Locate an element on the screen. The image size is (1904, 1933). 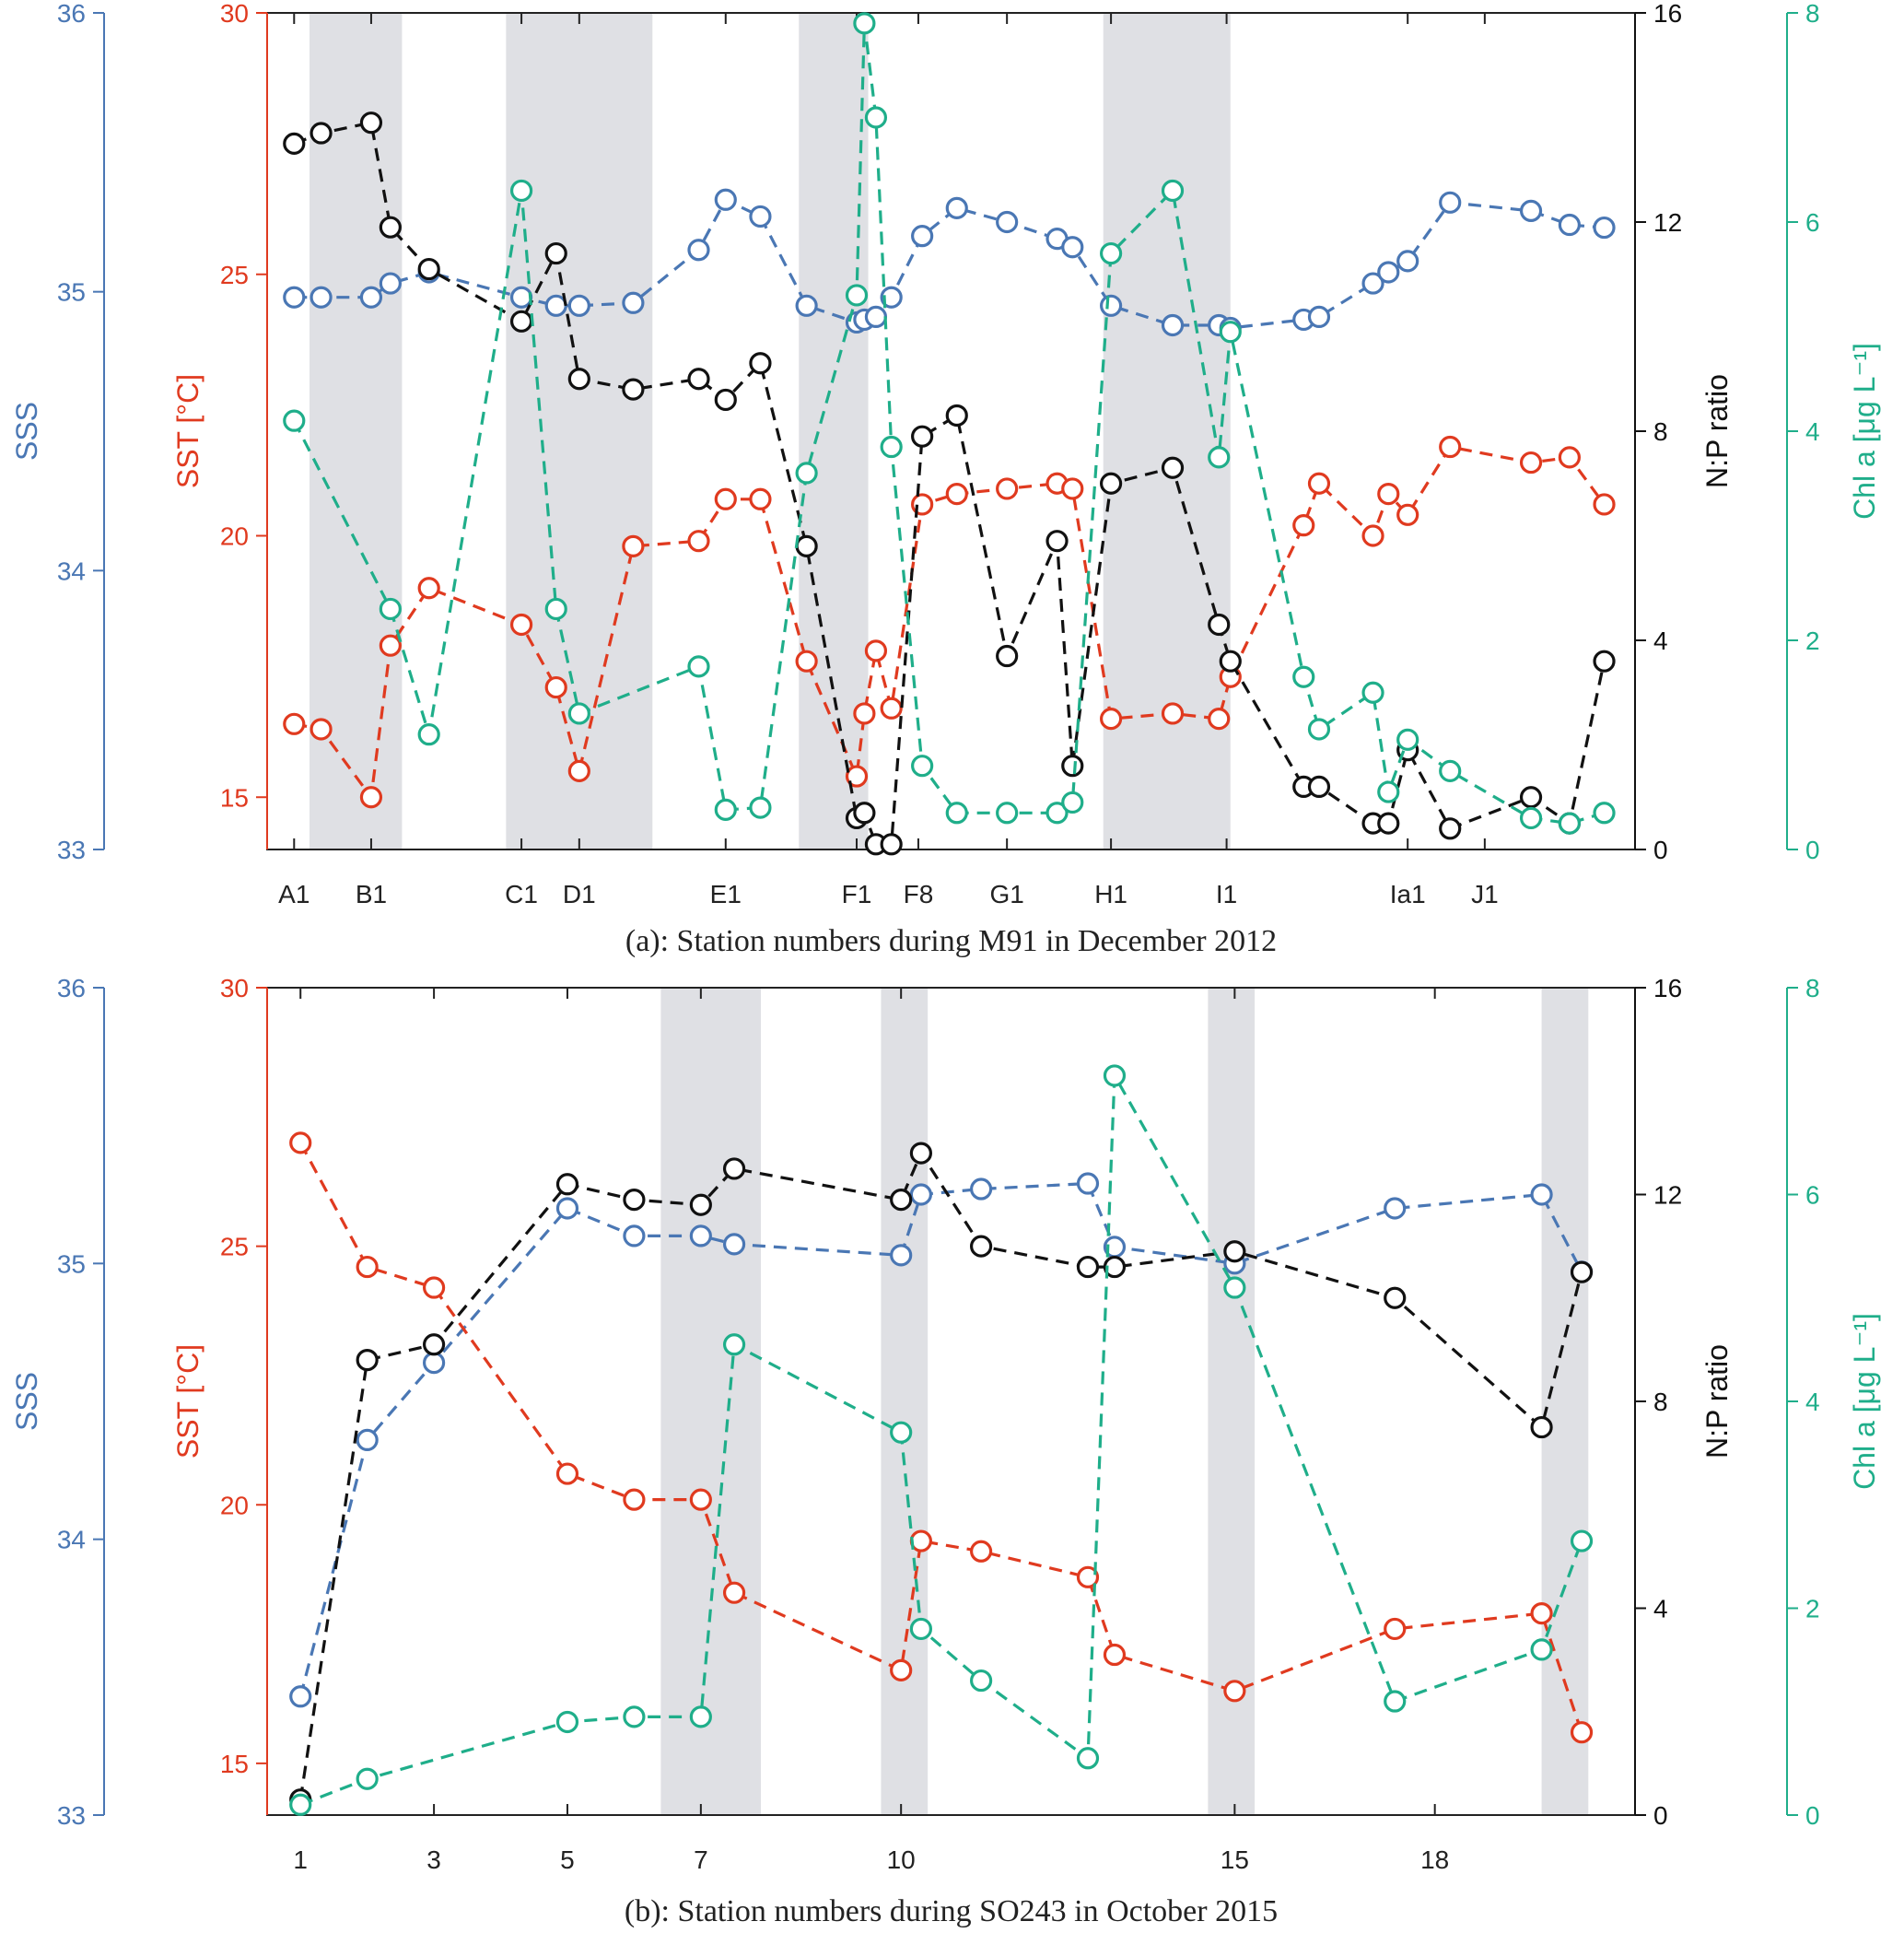
chl-axis-label: Chl a [μg L⁻¹] is located at coordinates (1864, 432).